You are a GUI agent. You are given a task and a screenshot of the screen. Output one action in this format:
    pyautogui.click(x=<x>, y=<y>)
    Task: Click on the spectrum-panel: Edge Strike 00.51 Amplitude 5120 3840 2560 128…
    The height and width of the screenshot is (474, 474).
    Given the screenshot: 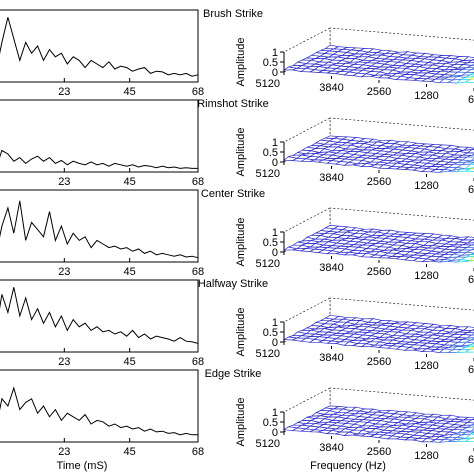 What is the action you would take?
    pyautogui.click(x=339, y=417)
    